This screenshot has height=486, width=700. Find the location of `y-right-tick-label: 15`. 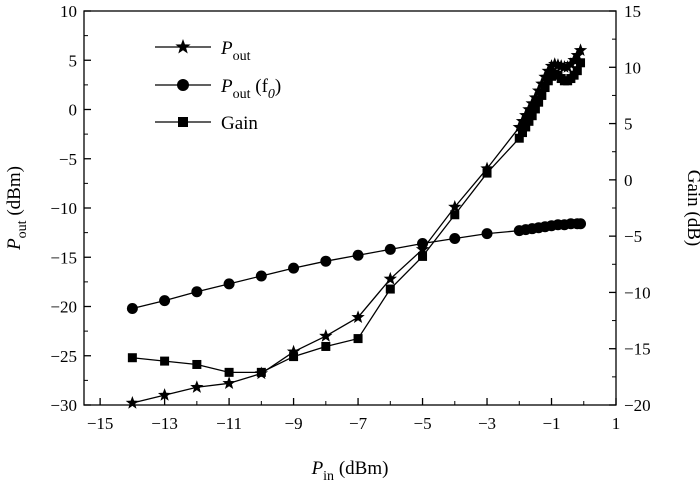

y-right-tick-label: 15 is located at coordinates (632, 11).